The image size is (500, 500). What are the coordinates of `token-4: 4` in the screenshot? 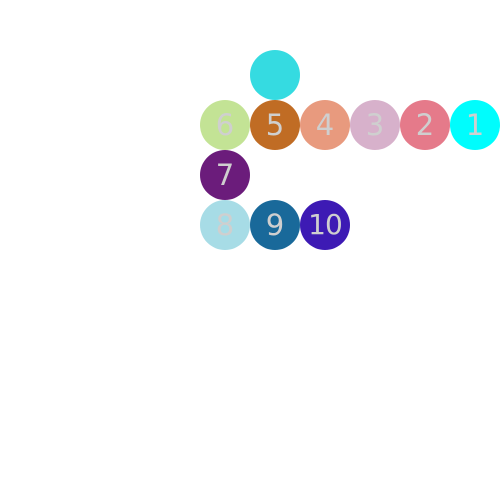 It's located at (325, 125).